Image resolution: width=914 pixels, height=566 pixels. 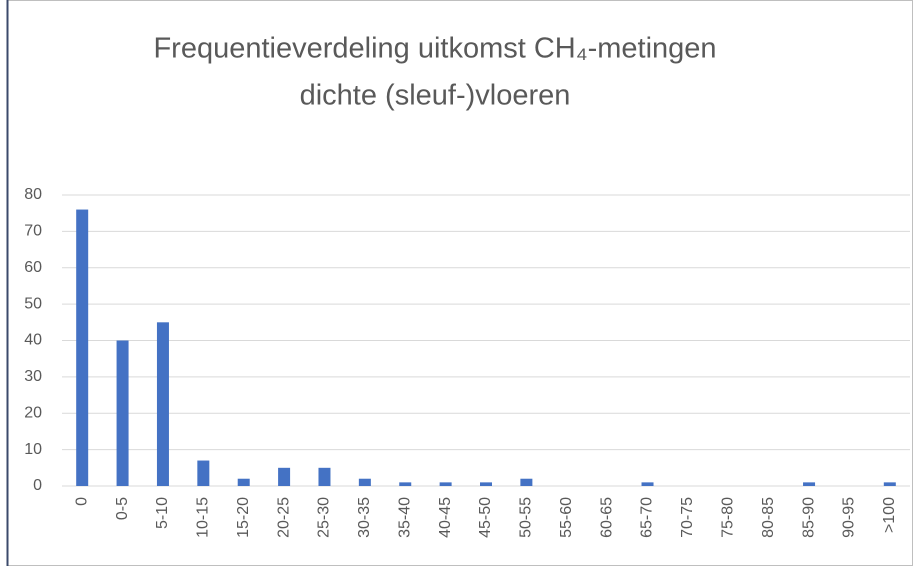 I want to click on y-tick-label: 40, so click(x=33, y=340).